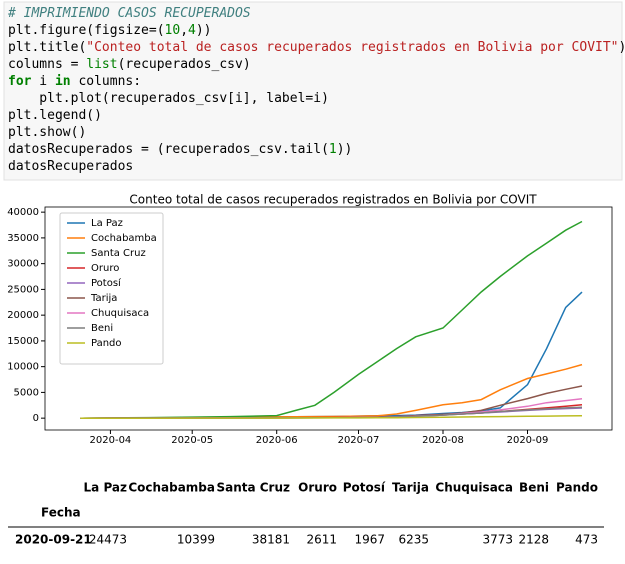 The image size is (625, 564). Describe the element at coordinates (333, 149) in the screenshot. I see `code-token: 1` at that location.